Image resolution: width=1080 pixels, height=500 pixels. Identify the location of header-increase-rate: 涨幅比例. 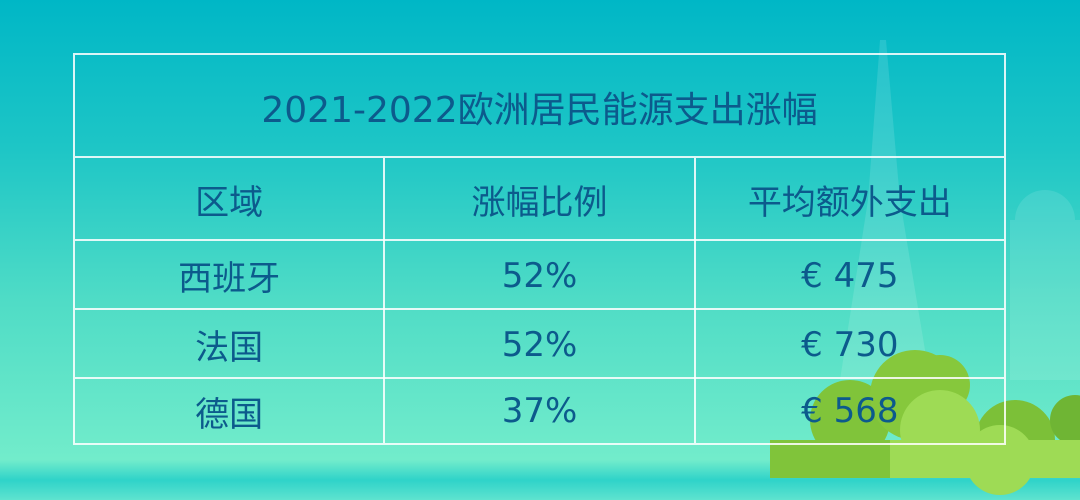
(538, 199).